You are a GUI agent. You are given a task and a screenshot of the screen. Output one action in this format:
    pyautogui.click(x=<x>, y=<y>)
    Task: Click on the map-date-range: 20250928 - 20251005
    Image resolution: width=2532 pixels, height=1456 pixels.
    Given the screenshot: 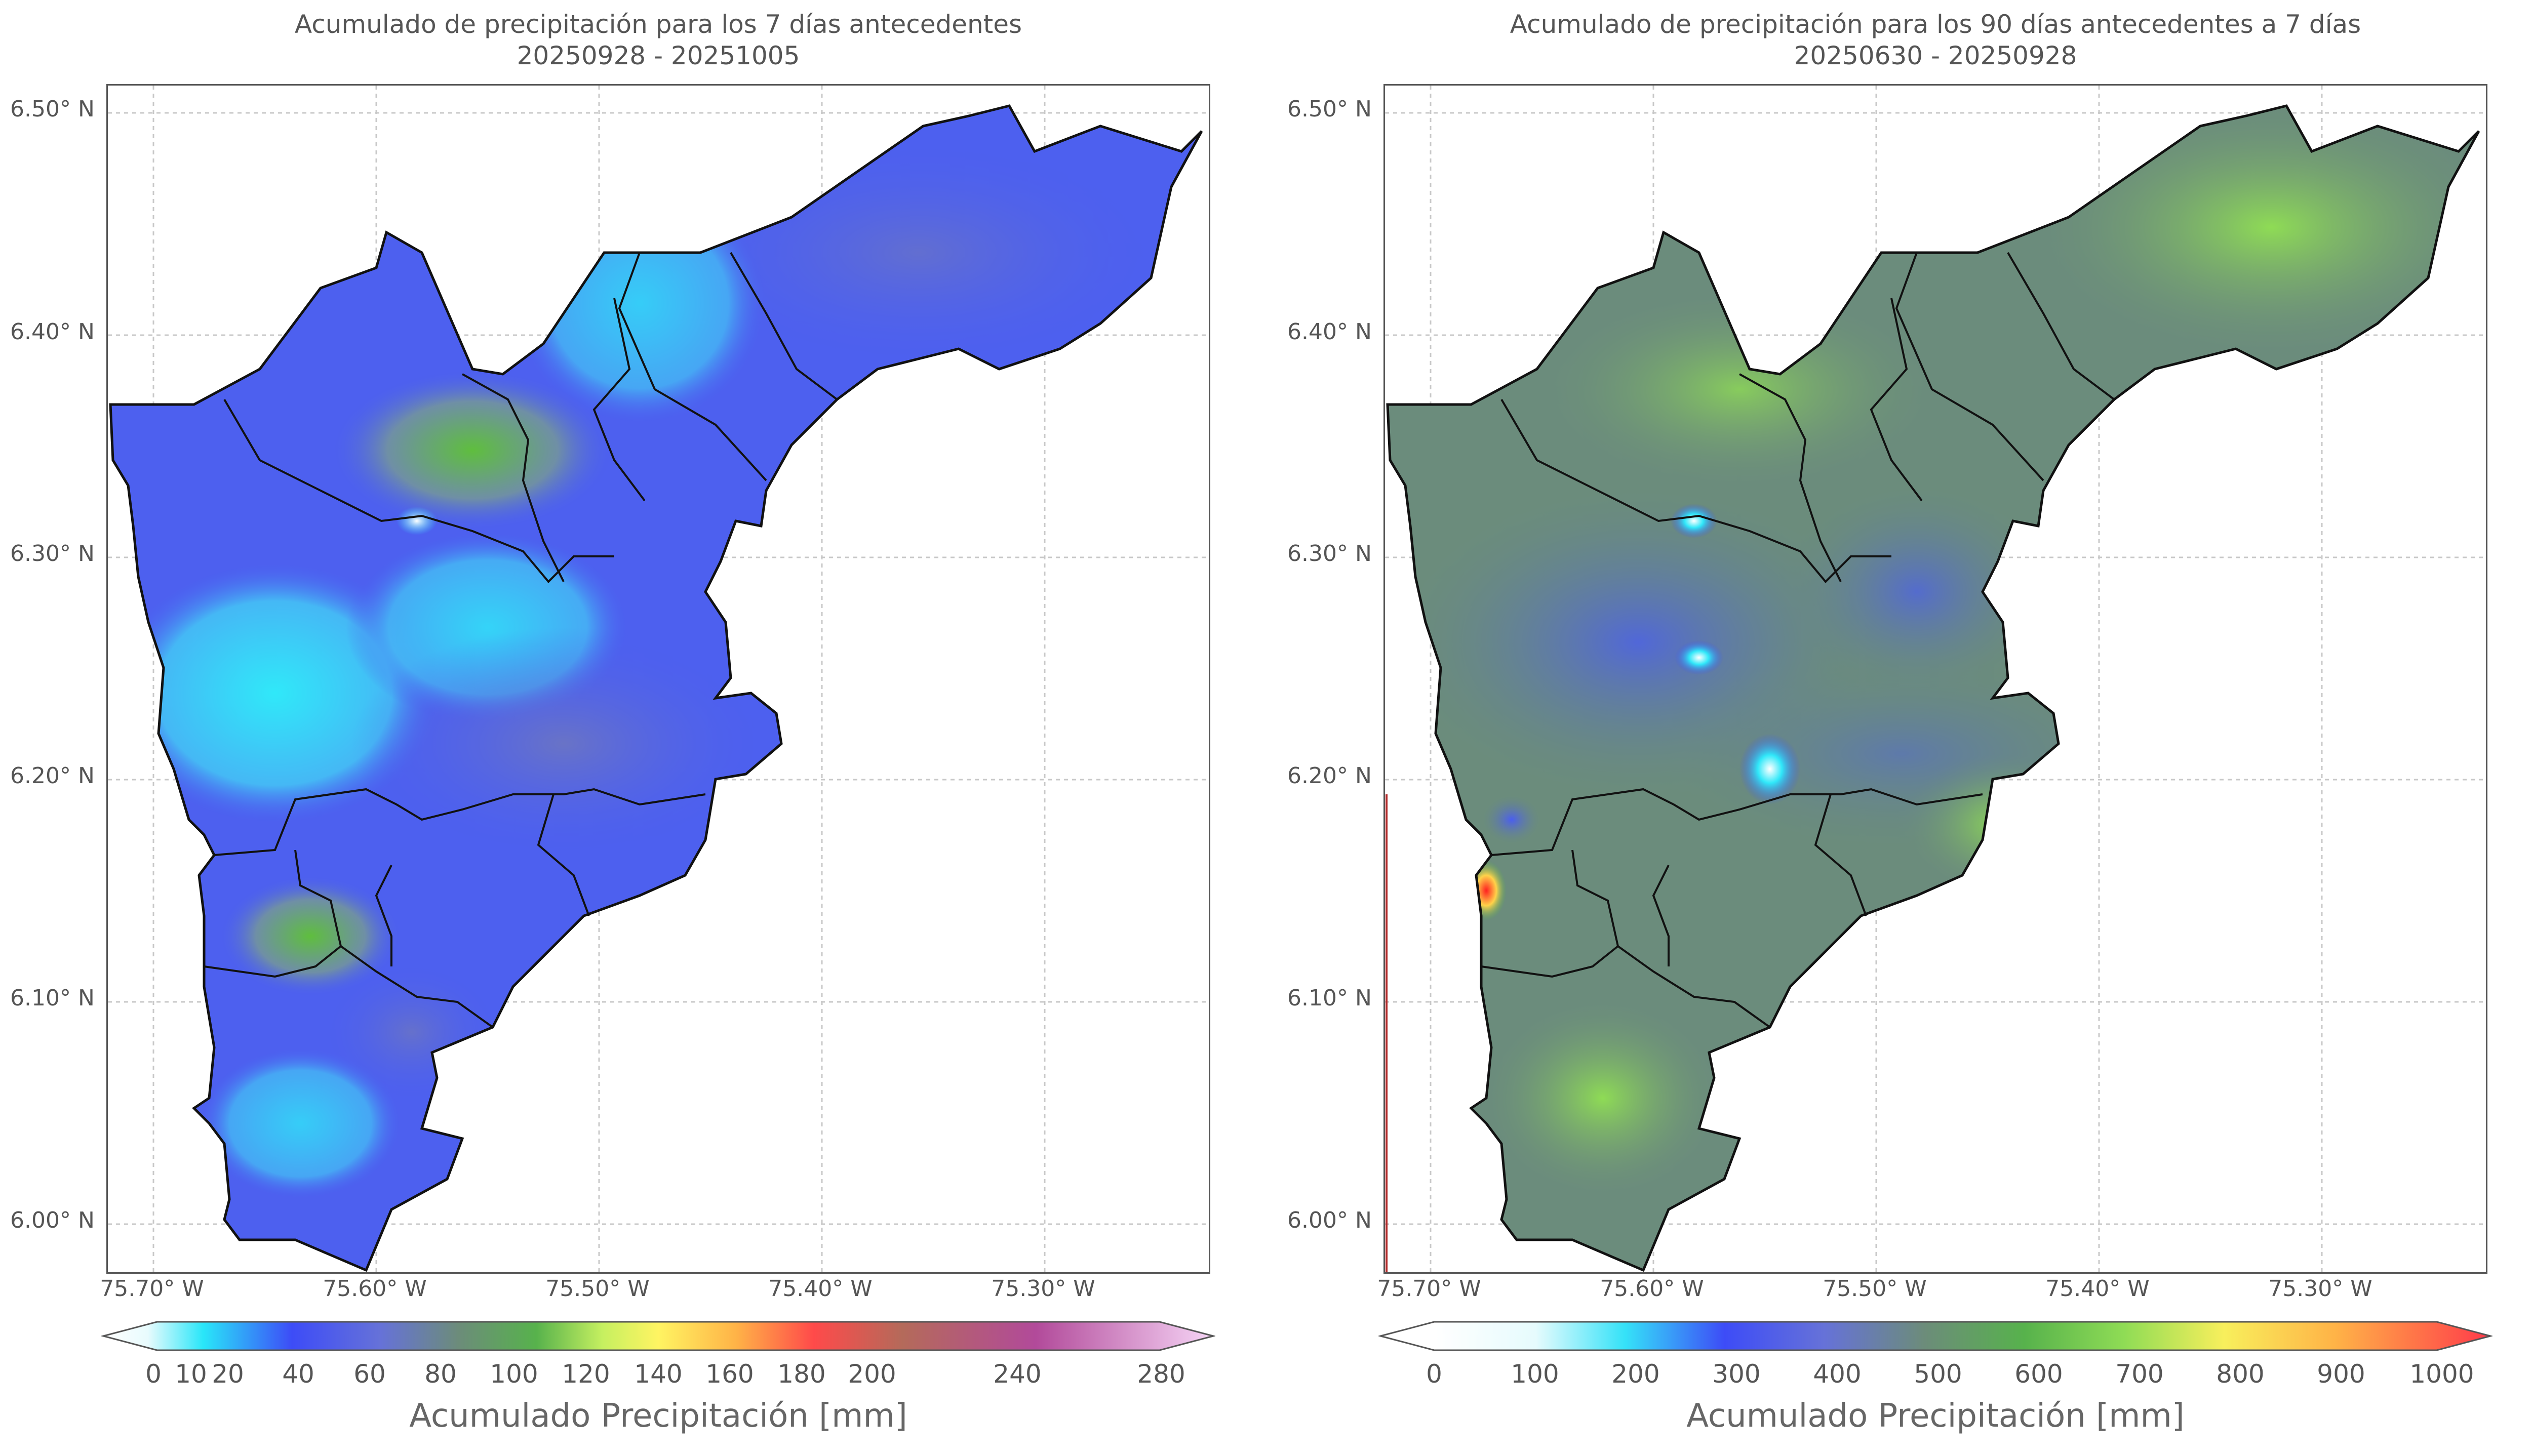 What is the action you would take?
    pyautogui.click(x=658, y=55)
    